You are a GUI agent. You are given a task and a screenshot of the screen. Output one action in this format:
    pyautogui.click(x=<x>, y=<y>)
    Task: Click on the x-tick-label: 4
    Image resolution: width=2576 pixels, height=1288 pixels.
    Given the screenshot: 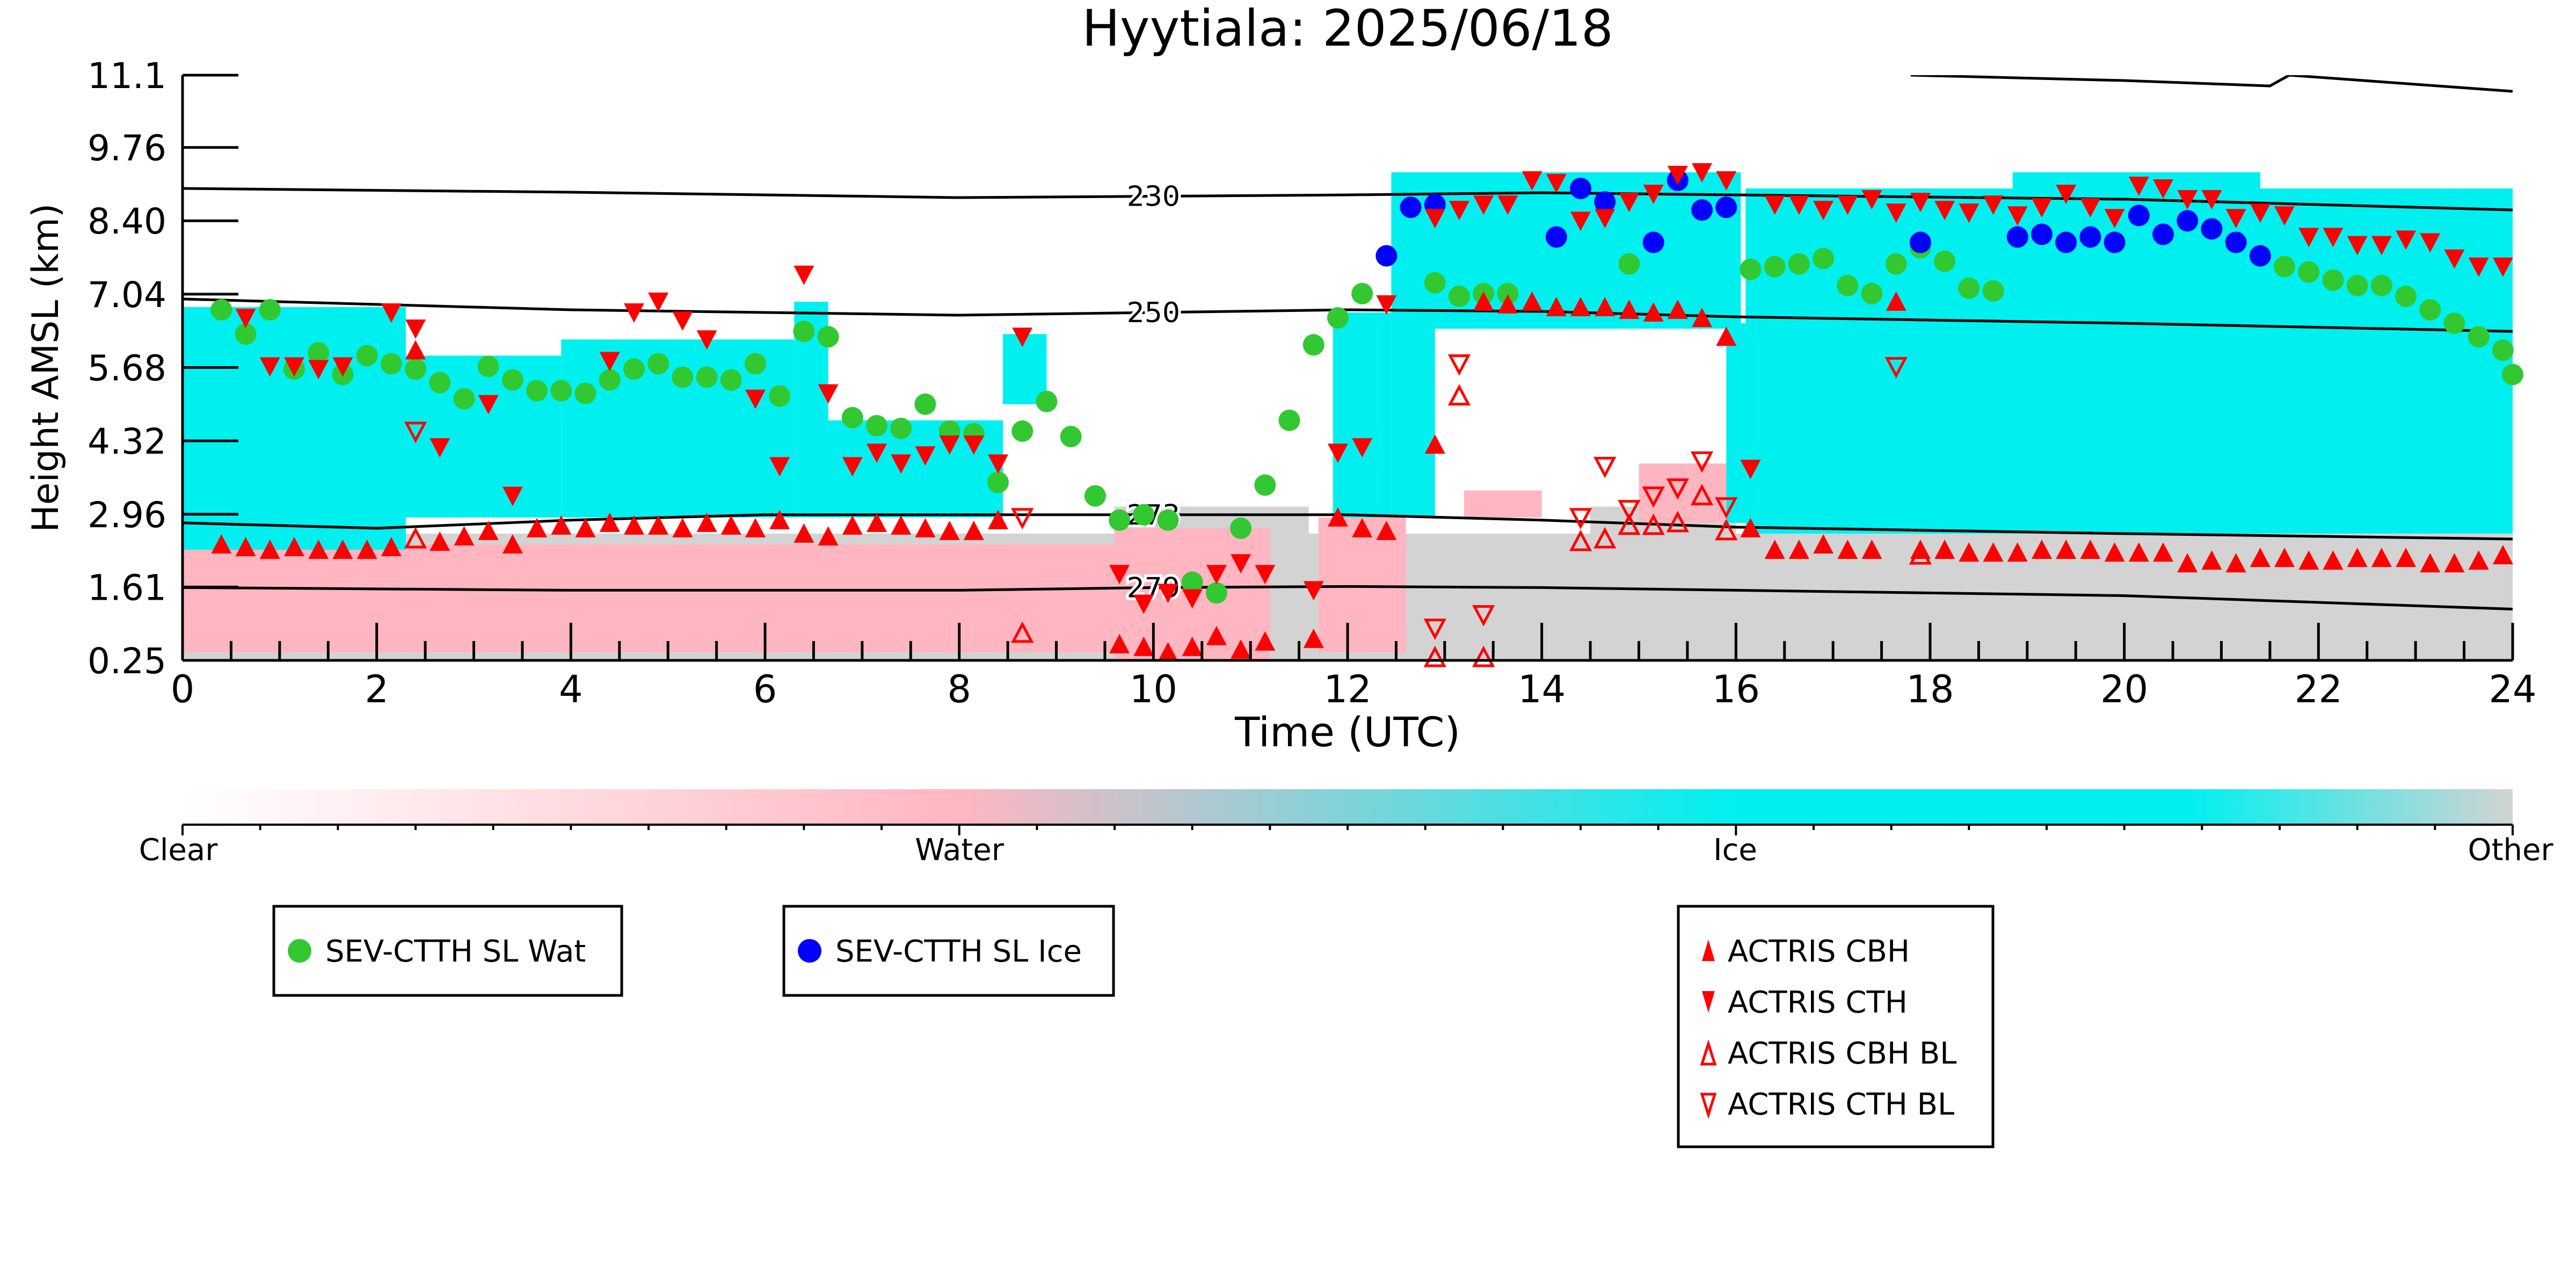 What is the action you would take?
    pyautogui.click(x=571, y=689)
    